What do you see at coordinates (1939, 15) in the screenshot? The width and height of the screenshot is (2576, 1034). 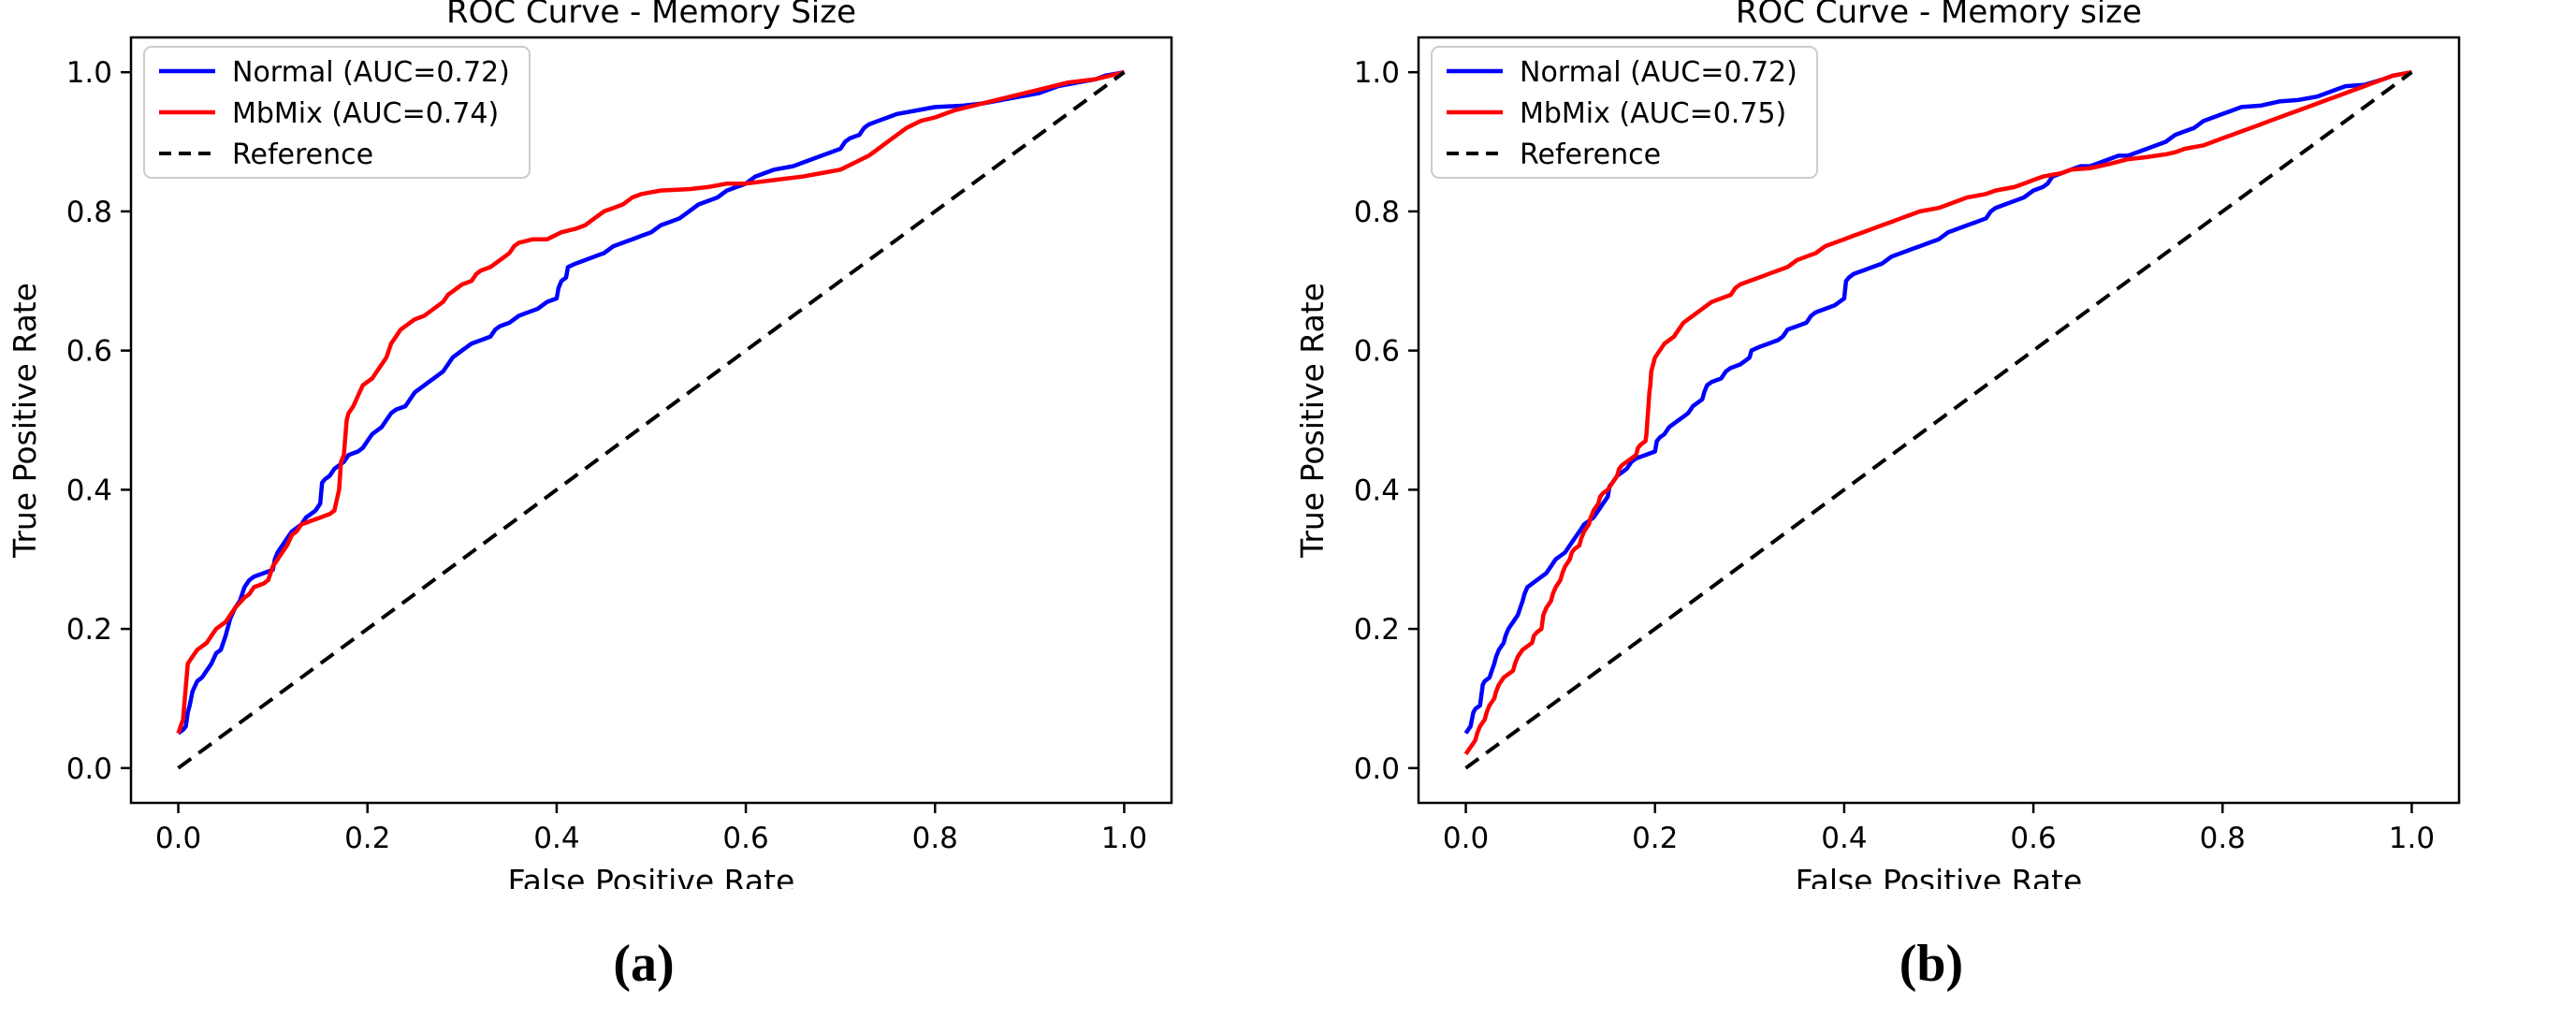 I see `chart-title: ROC Curve - Memory size` at bounding box center [1939, 15].